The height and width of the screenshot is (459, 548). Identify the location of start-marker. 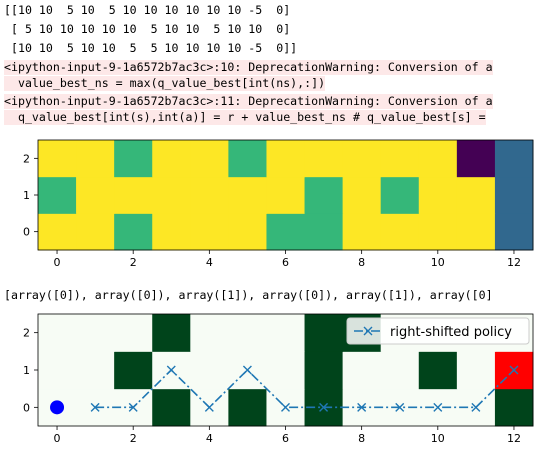
(57, 407).